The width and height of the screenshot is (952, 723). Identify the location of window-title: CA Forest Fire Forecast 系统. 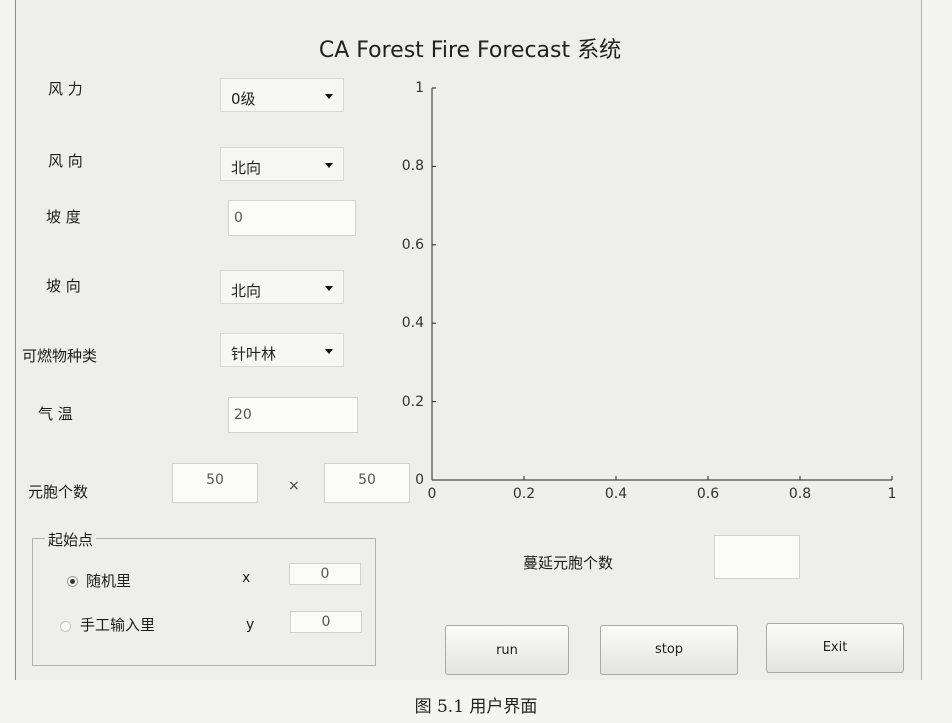
(470, 50).